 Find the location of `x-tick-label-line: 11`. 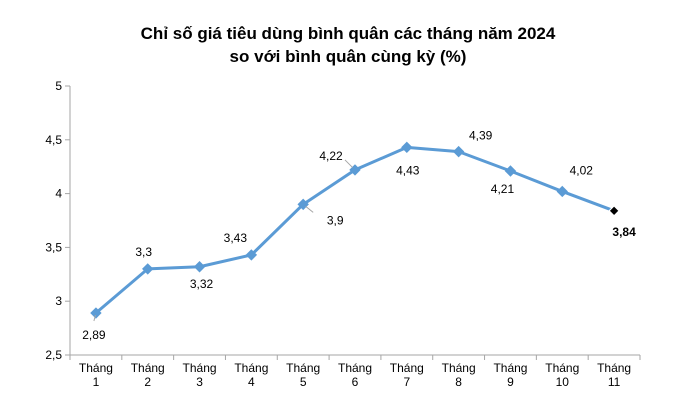

x-tick-label-line: 11 is located at coordinates (614, 382).